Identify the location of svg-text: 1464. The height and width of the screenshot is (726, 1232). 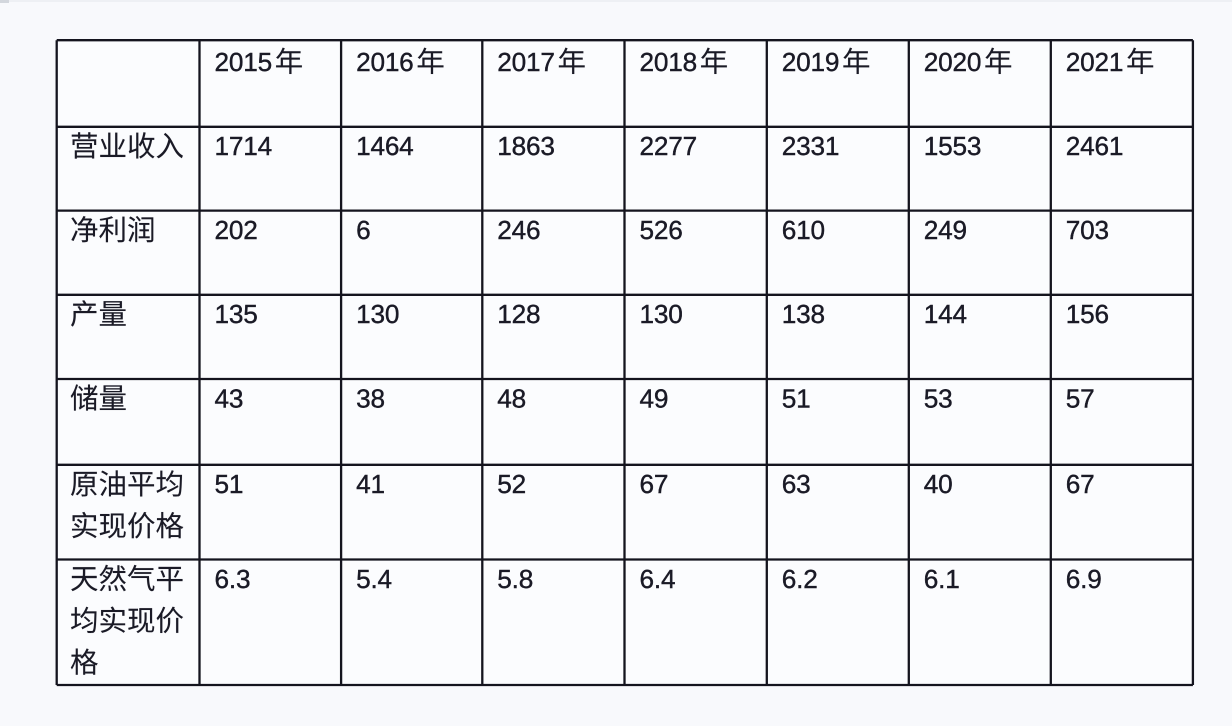
(384, 146).